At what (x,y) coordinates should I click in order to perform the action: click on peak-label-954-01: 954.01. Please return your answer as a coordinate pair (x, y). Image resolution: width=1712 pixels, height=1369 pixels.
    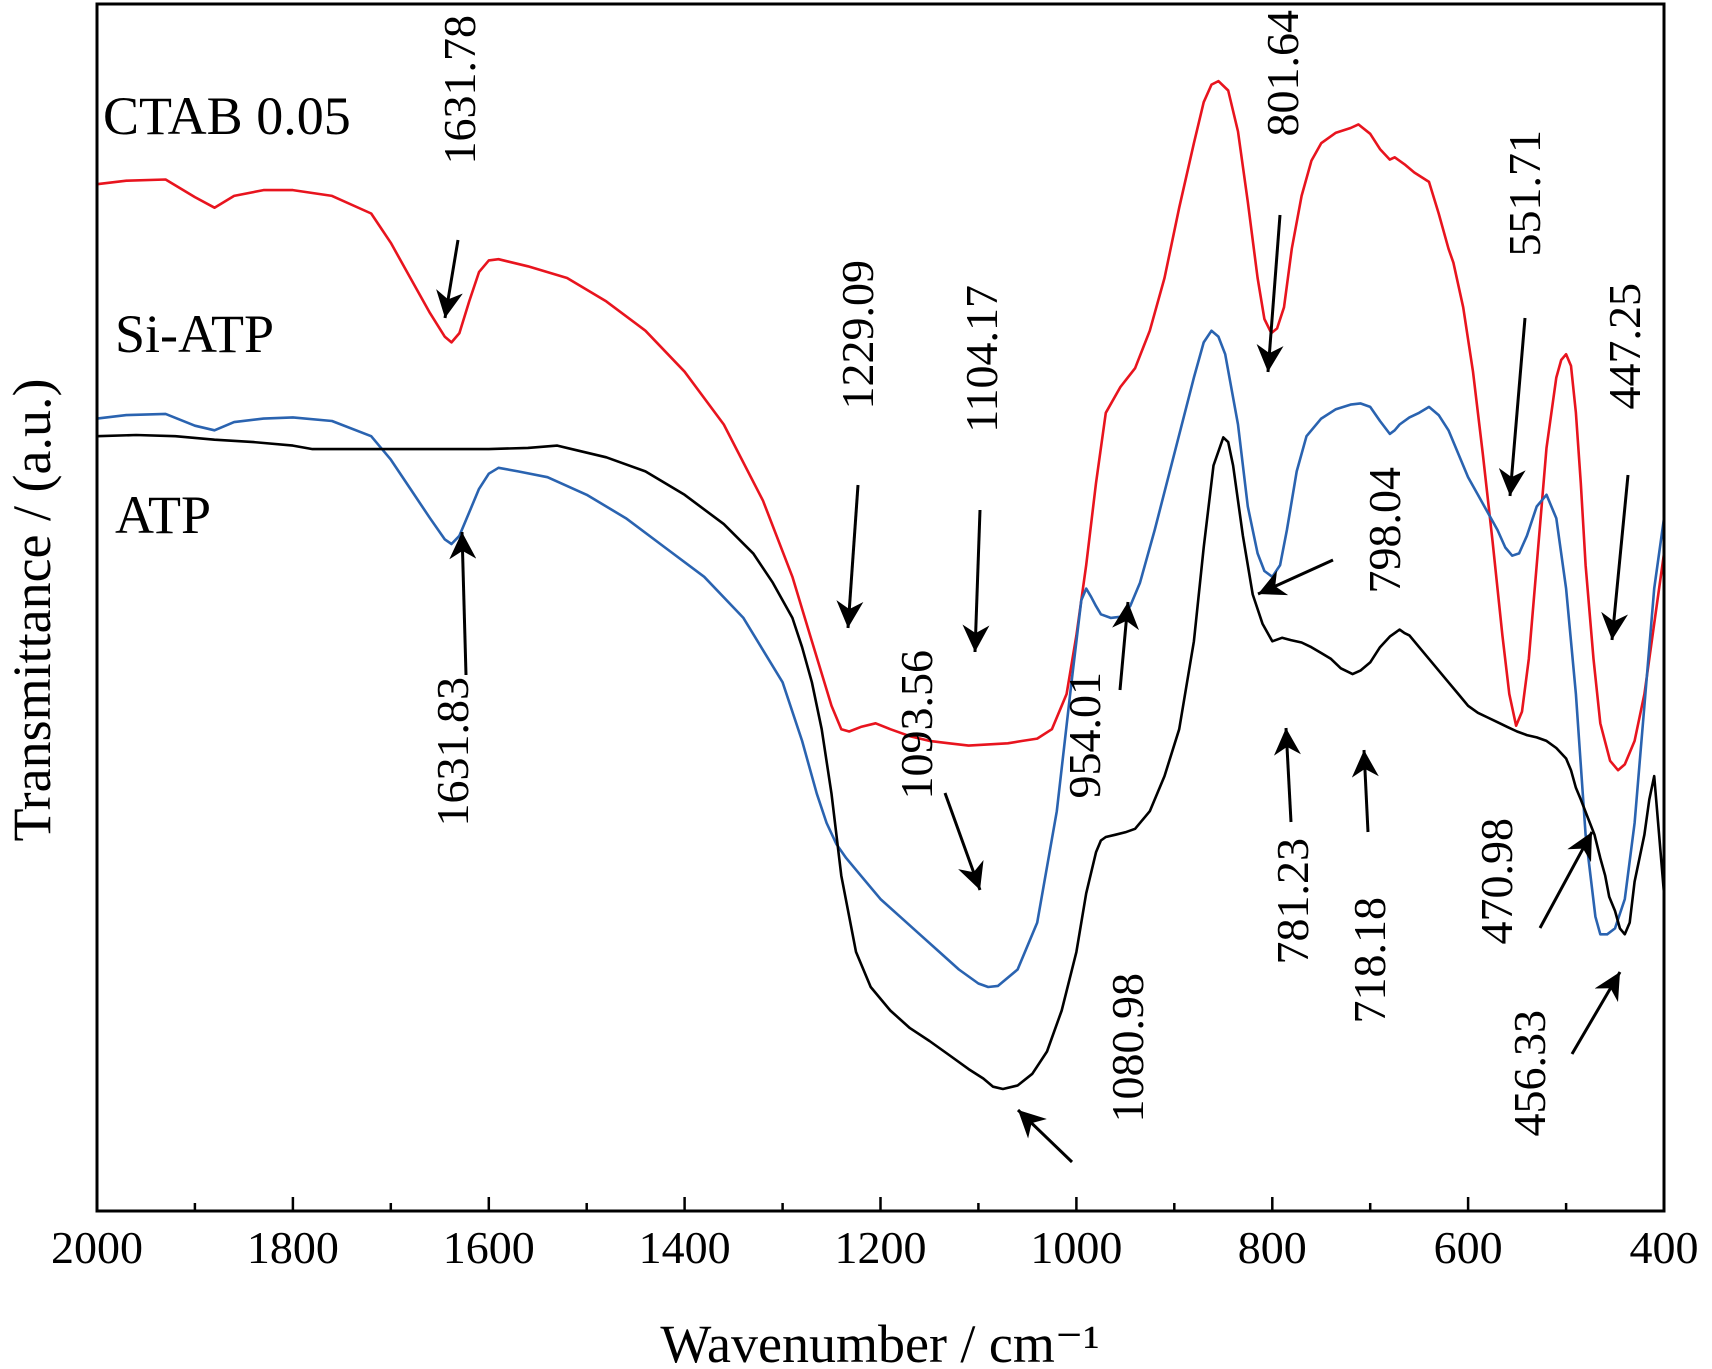
    Looking at the image, I should click on (1084, 735).